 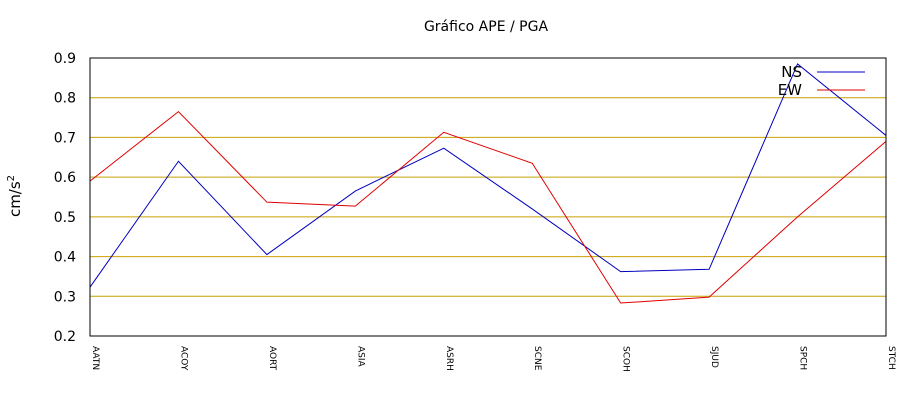 I want to click on y-axis-label: cm/s2, so click(x=15, y=196).